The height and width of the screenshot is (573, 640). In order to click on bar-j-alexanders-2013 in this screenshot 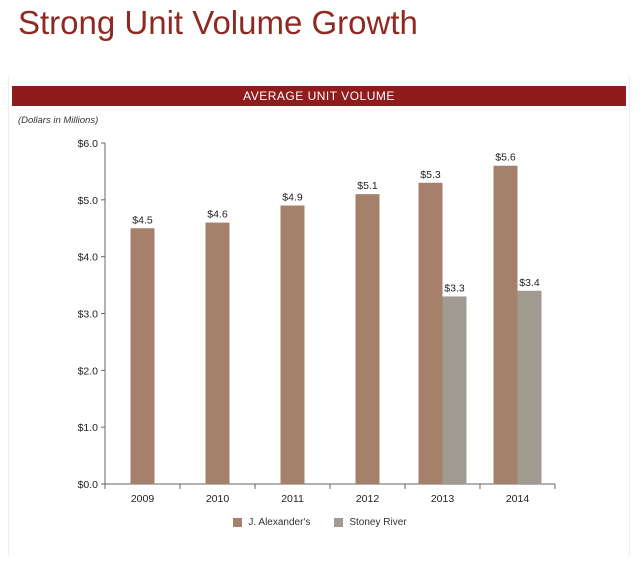, I will do `click(430, 333)`.